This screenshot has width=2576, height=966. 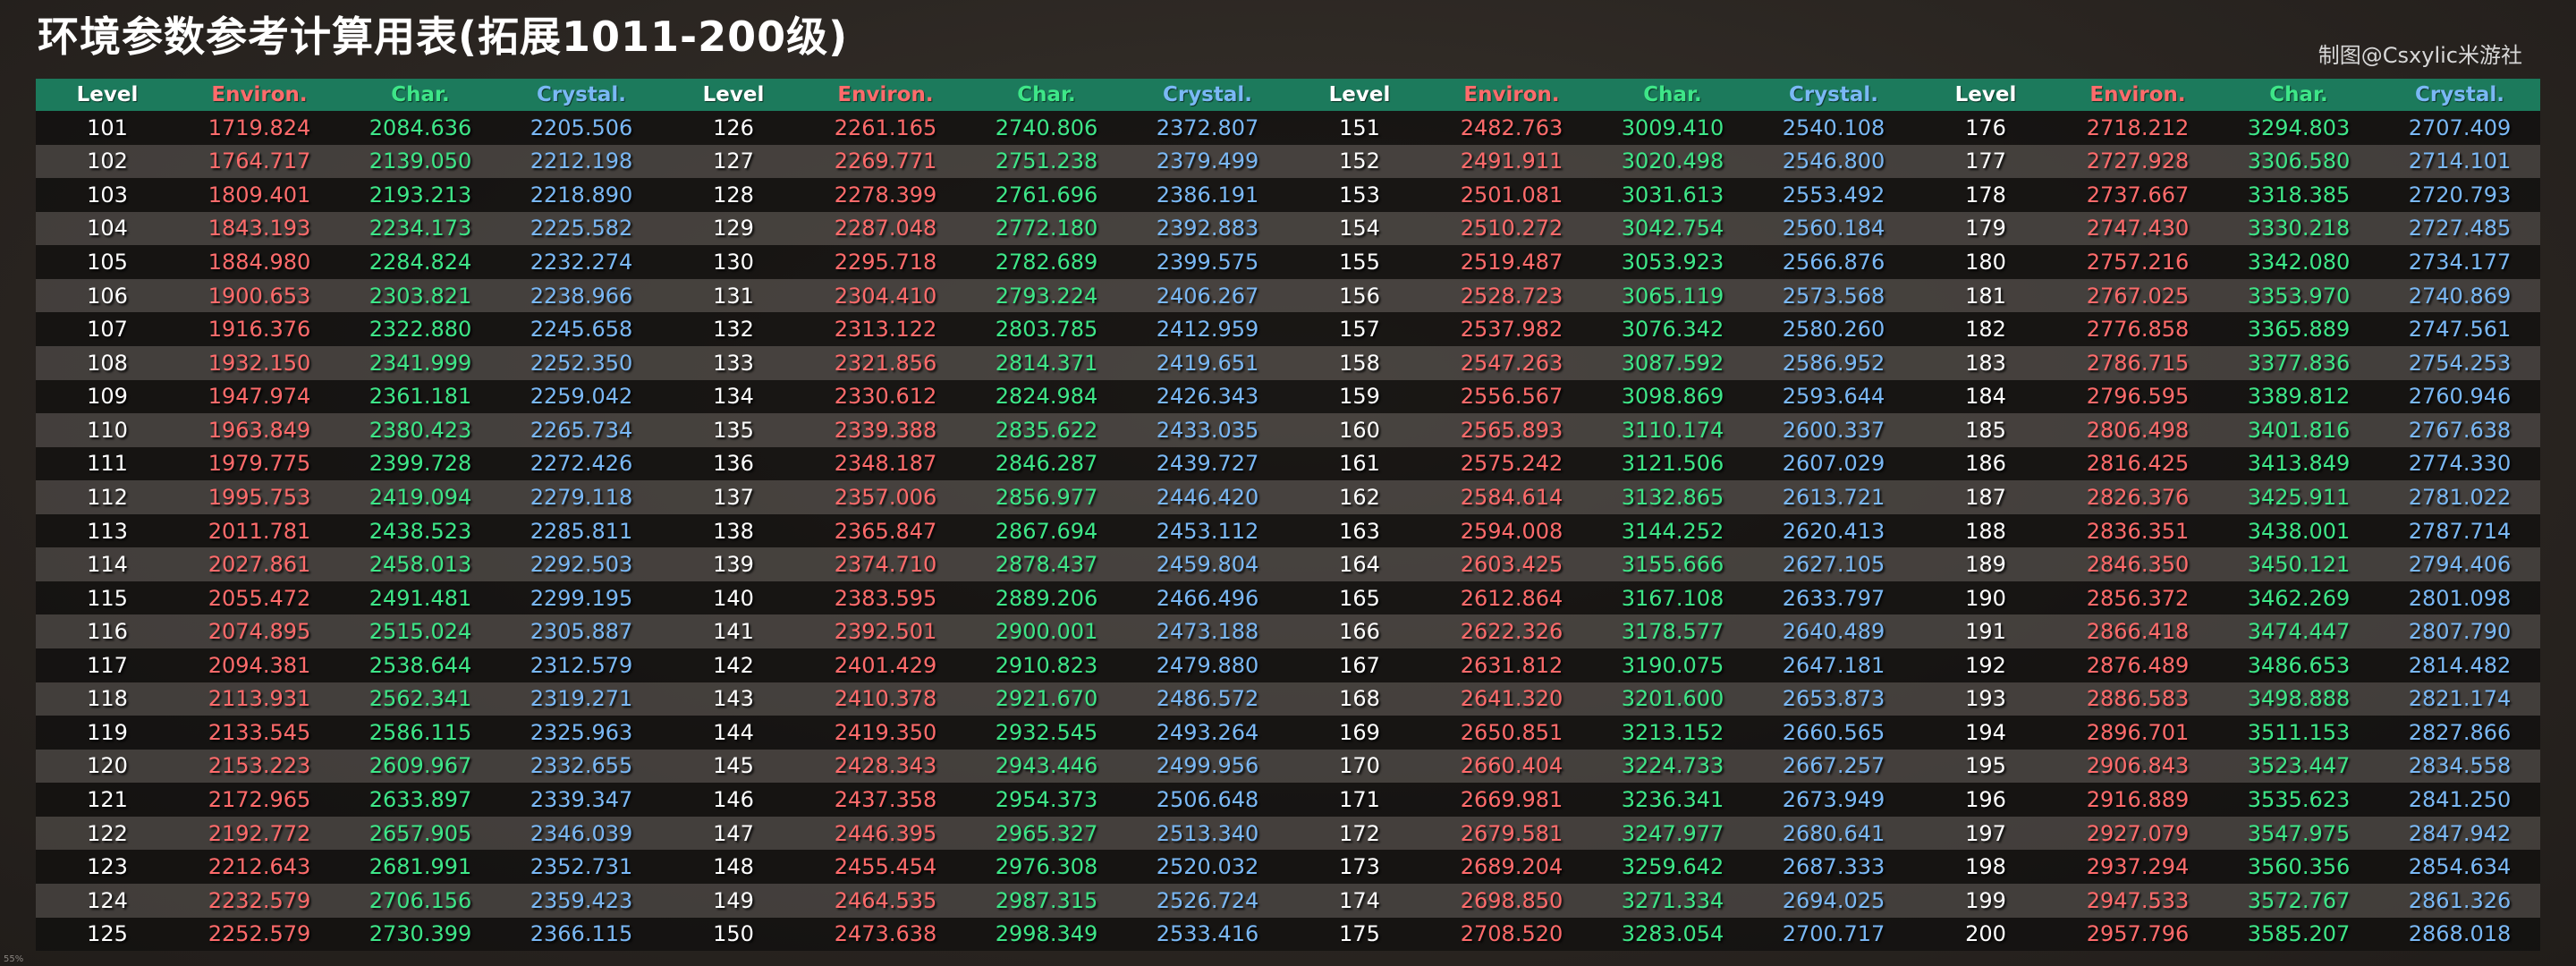 What do you see at coordinates (581, 161) in the screenshot?
I see `cell-crystal: 2212.198` at bounding box center [581, 161].